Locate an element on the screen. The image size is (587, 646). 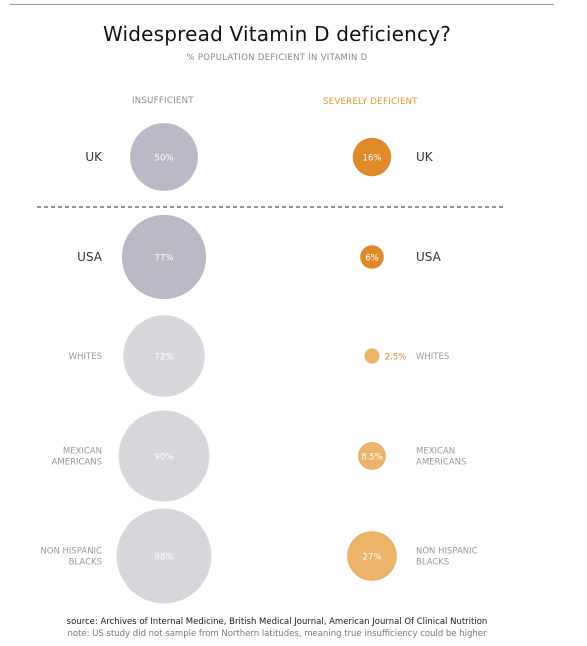
top-rule is located at coordinates (282, 4).